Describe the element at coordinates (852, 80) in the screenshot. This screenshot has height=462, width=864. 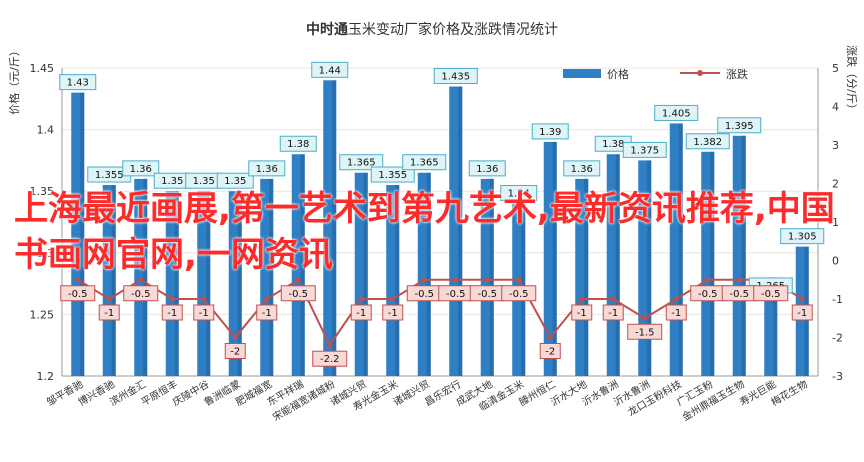
I see `y-right-axis-label: 涨跌（分/斤）` at that location.